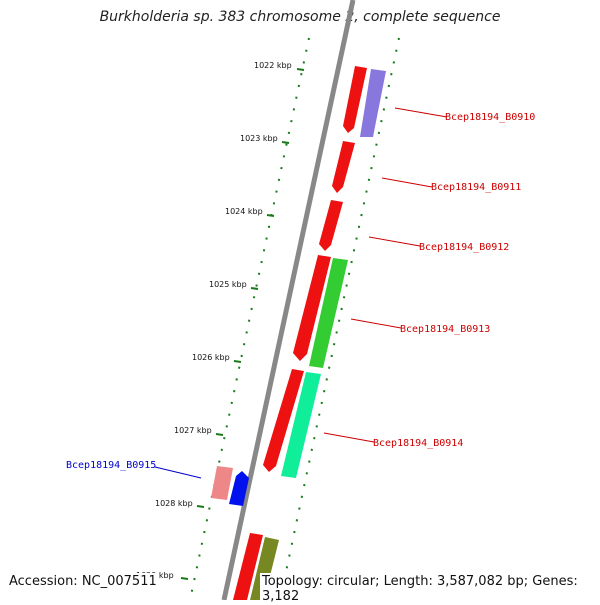 The height and width of the screenshot is (605, 600). Describe the element at coordinates (193, 430) in the screenshot. I see `kbp-tick-label: 1027 kbp` at that location.